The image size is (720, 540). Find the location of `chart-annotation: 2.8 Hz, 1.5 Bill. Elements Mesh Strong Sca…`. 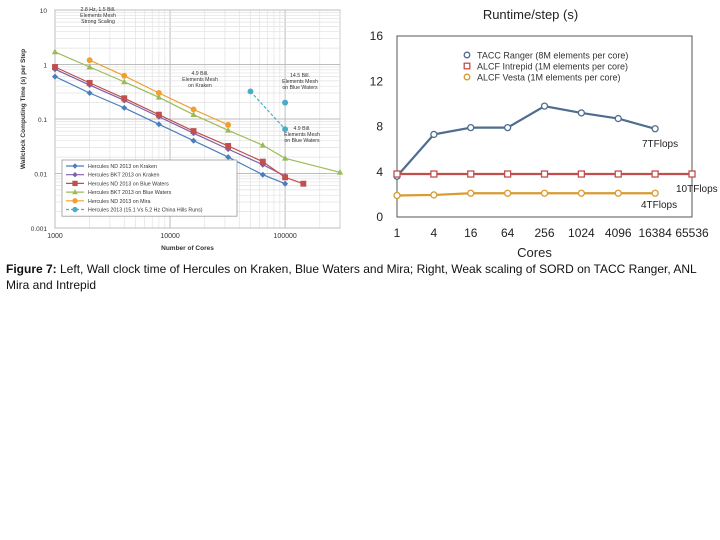

chart-annotation: 2.8 Hz, 1.5 Bill. Elements Mesh Strong Sca… is located at coordinates (98, 16).